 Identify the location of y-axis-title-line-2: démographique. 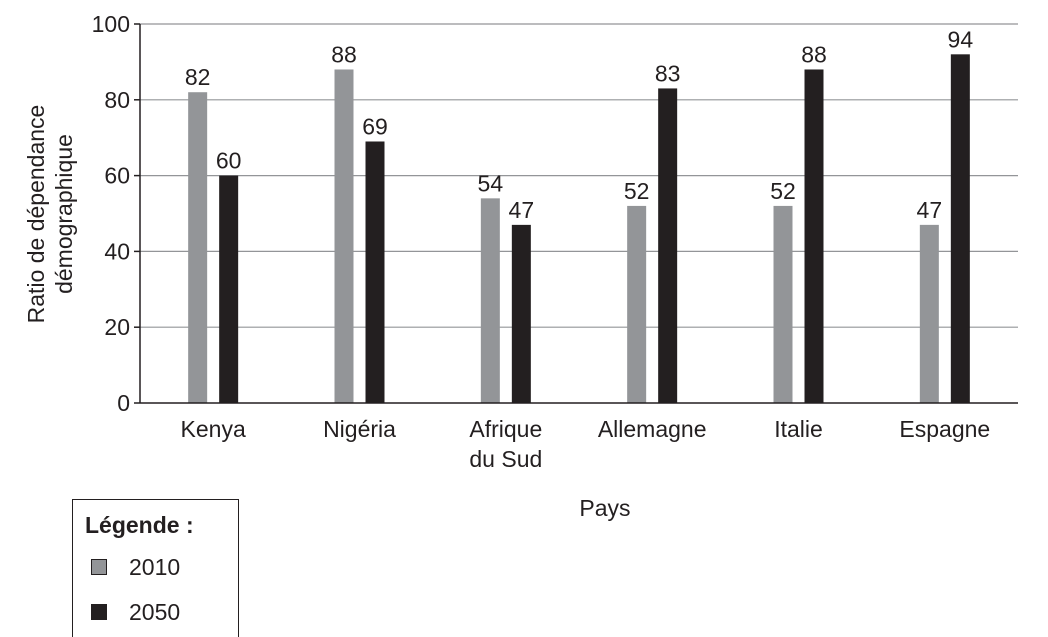
(64, 214).